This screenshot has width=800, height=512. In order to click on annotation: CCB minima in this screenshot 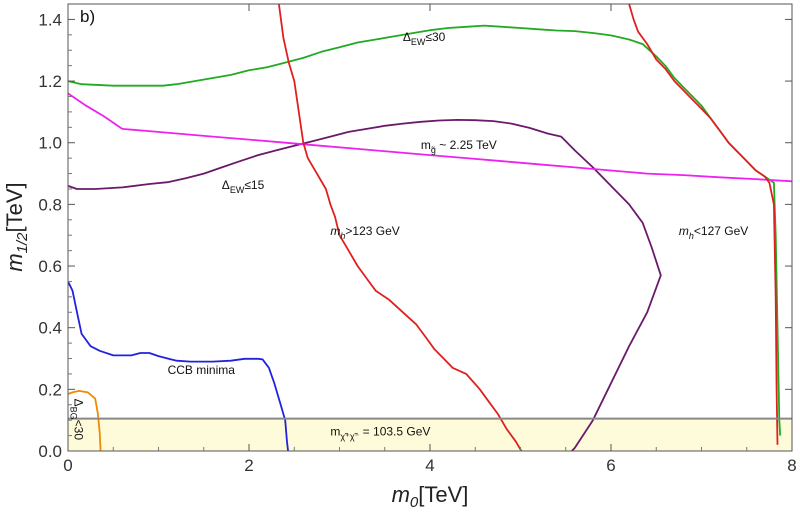, I will do `click(202, 370)`.